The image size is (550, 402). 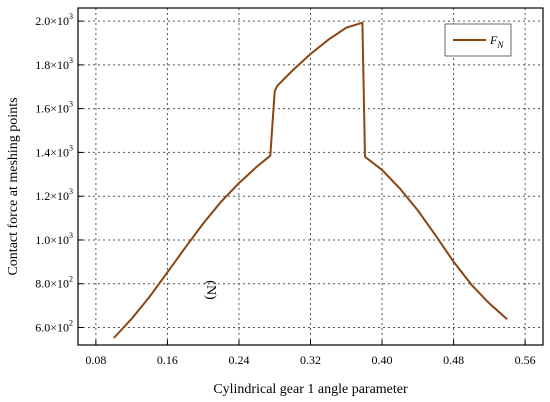 I want to click on x-tick-label: 0.48, so click(x=453, y=360).